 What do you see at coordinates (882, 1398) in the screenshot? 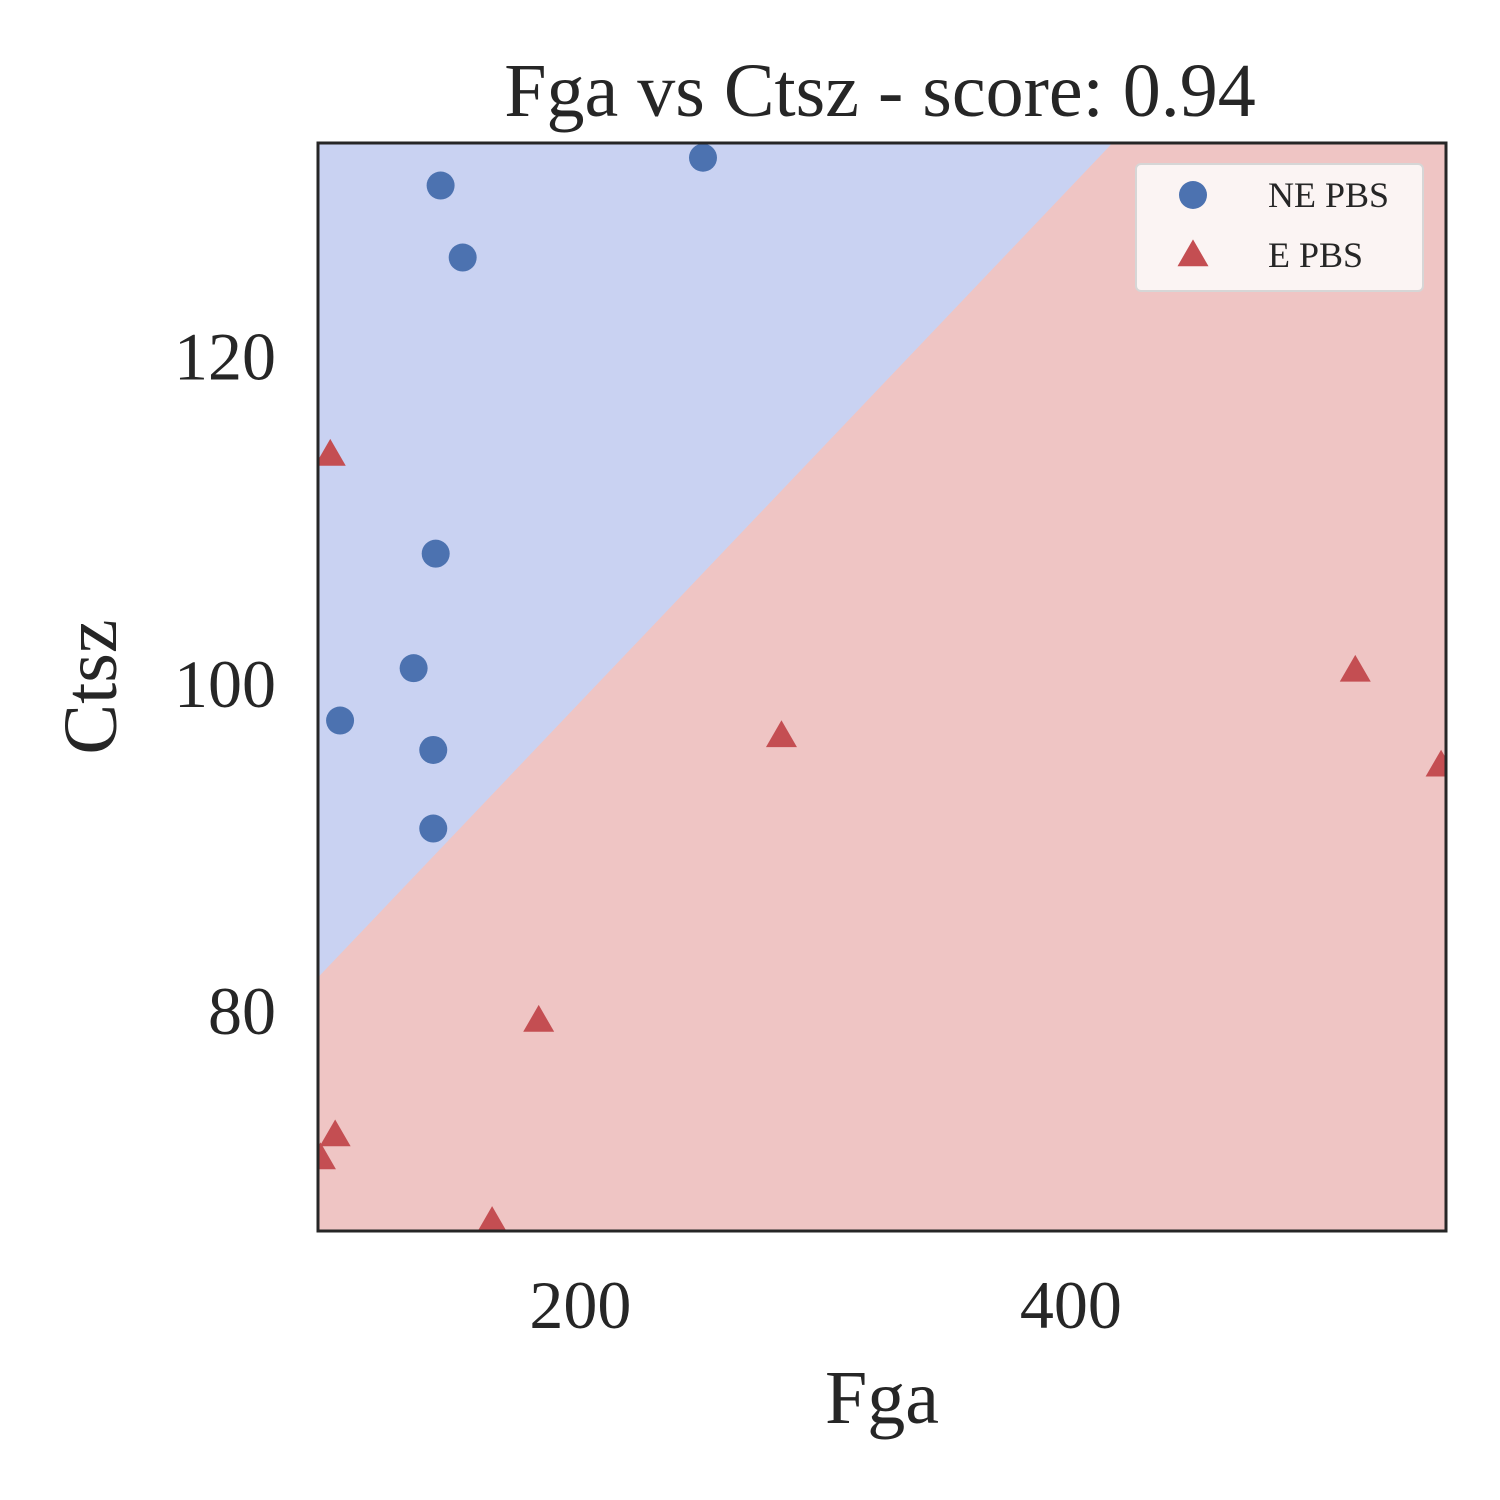
I see `x-axis-label: Fga` at bounding box center [882, 1398].